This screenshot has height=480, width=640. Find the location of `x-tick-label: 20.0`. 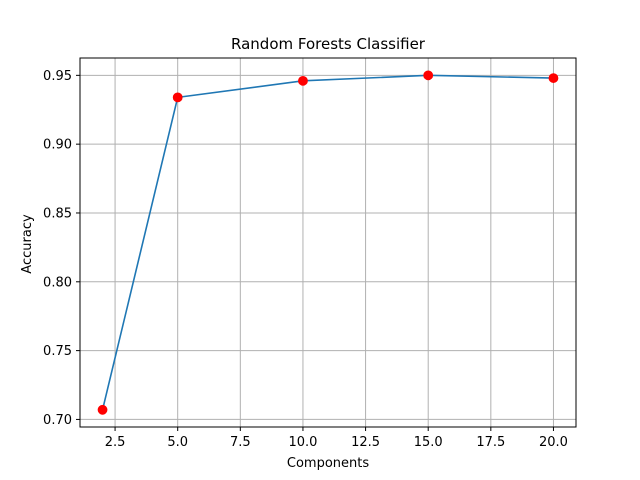

x-tick-label: 20.0 is located at coordinates (553, 442).